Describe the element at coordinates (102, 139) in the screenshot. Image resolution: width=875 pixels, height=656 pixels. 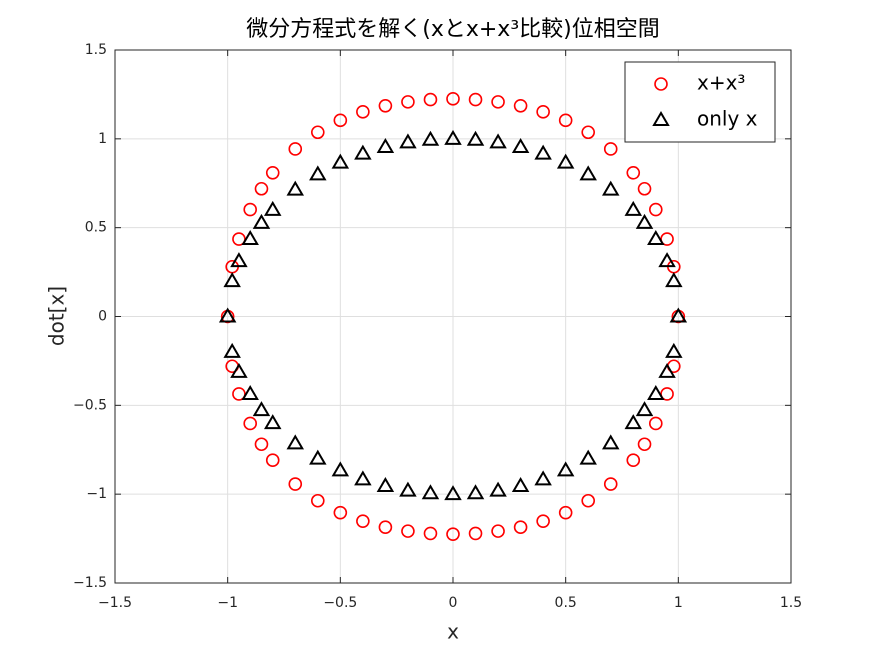
I see `y-tick-label: 1` at that location.